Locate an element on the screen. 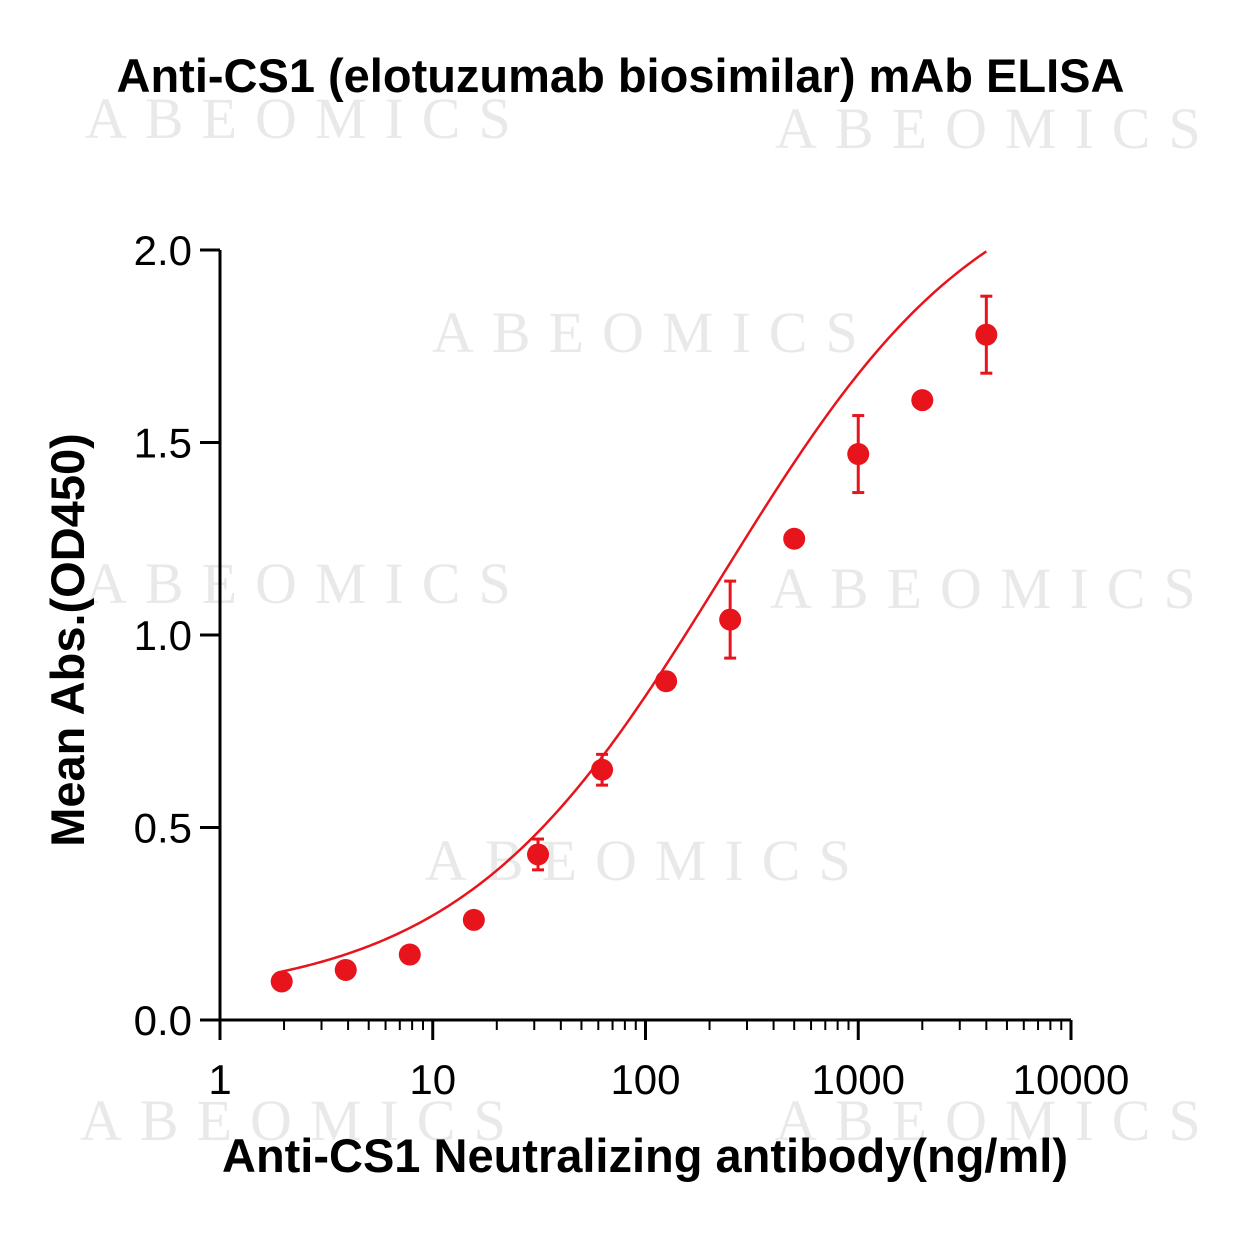 This screenshot has height=1239, width=1241. x-tick-label: 10 is located at coordinates (432, 1079).